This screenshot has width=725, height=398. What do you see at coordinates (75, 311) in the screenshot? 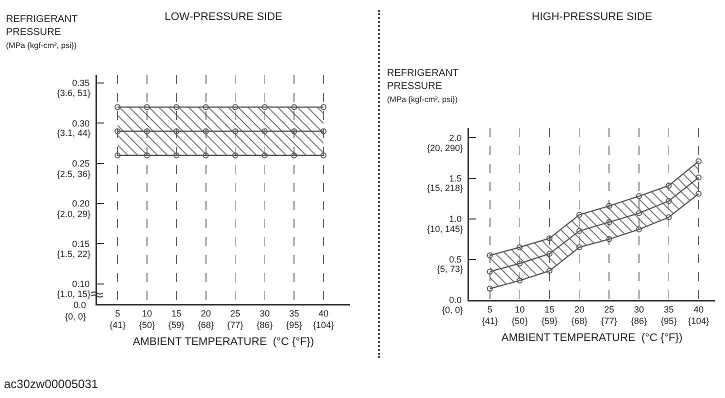
I see `text: 0.0 {0, 0}` at bounding box center [75, 311].